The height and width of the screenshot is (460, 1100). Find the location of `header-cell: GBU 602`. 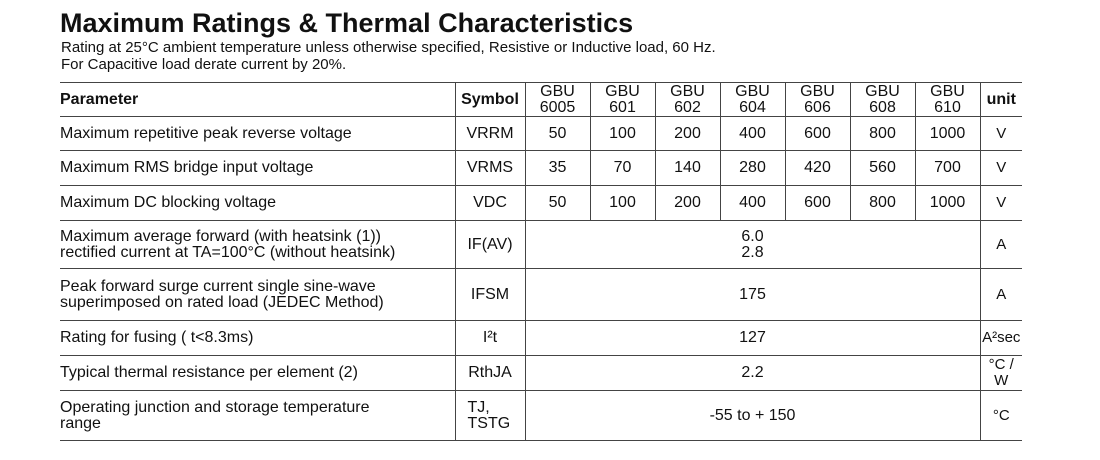

header-cell: GBU 602 is located at coordinates (687, 99).